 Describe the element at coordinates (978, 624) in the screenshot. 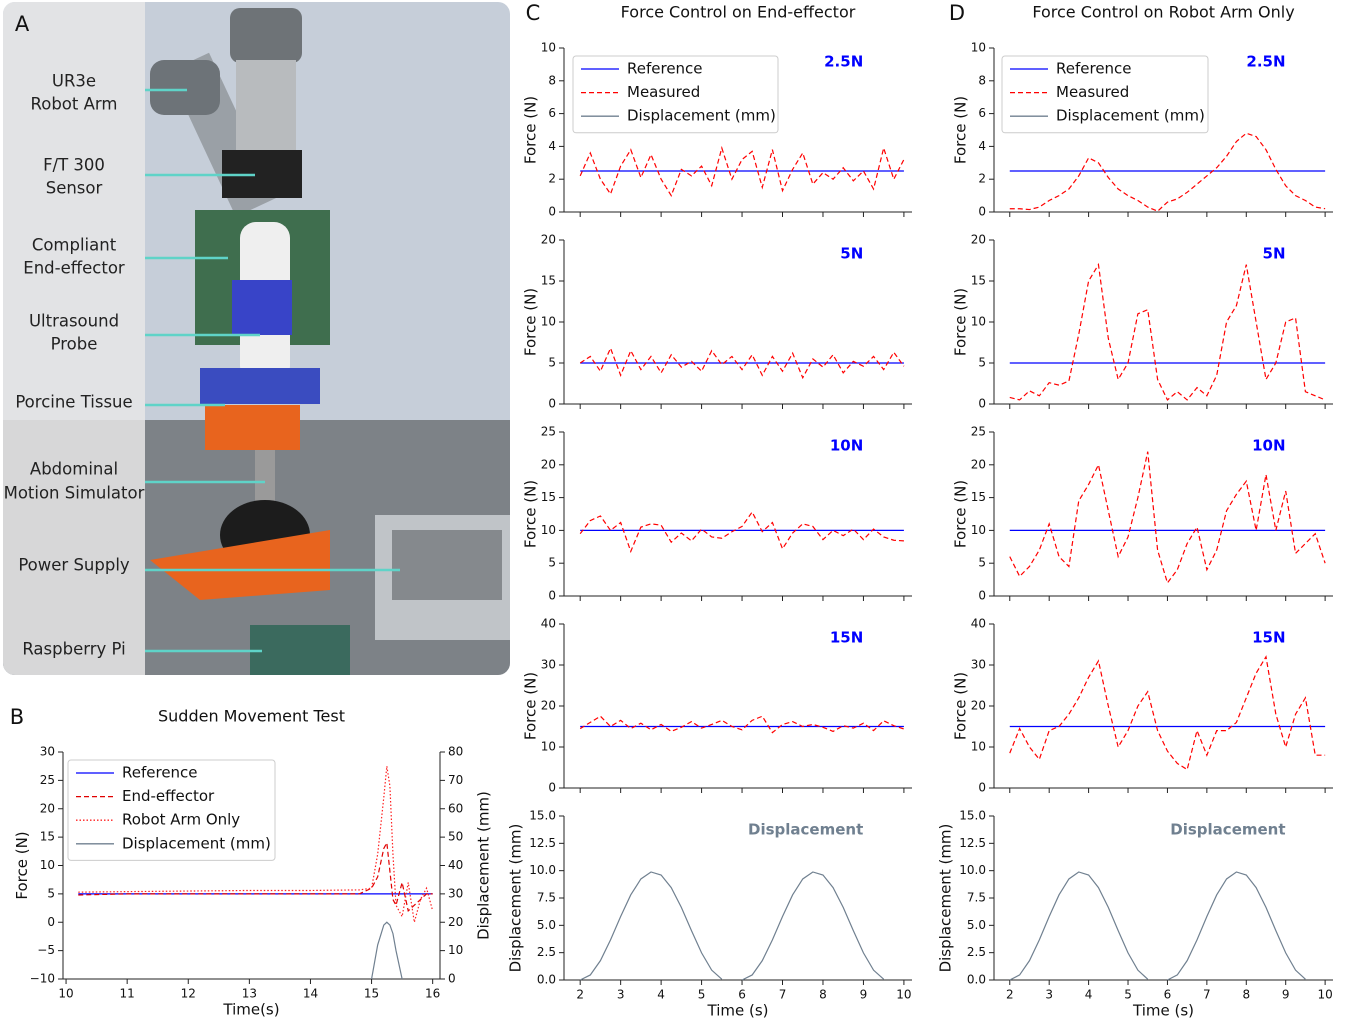

I see `y-tick-label: 40` at that location.